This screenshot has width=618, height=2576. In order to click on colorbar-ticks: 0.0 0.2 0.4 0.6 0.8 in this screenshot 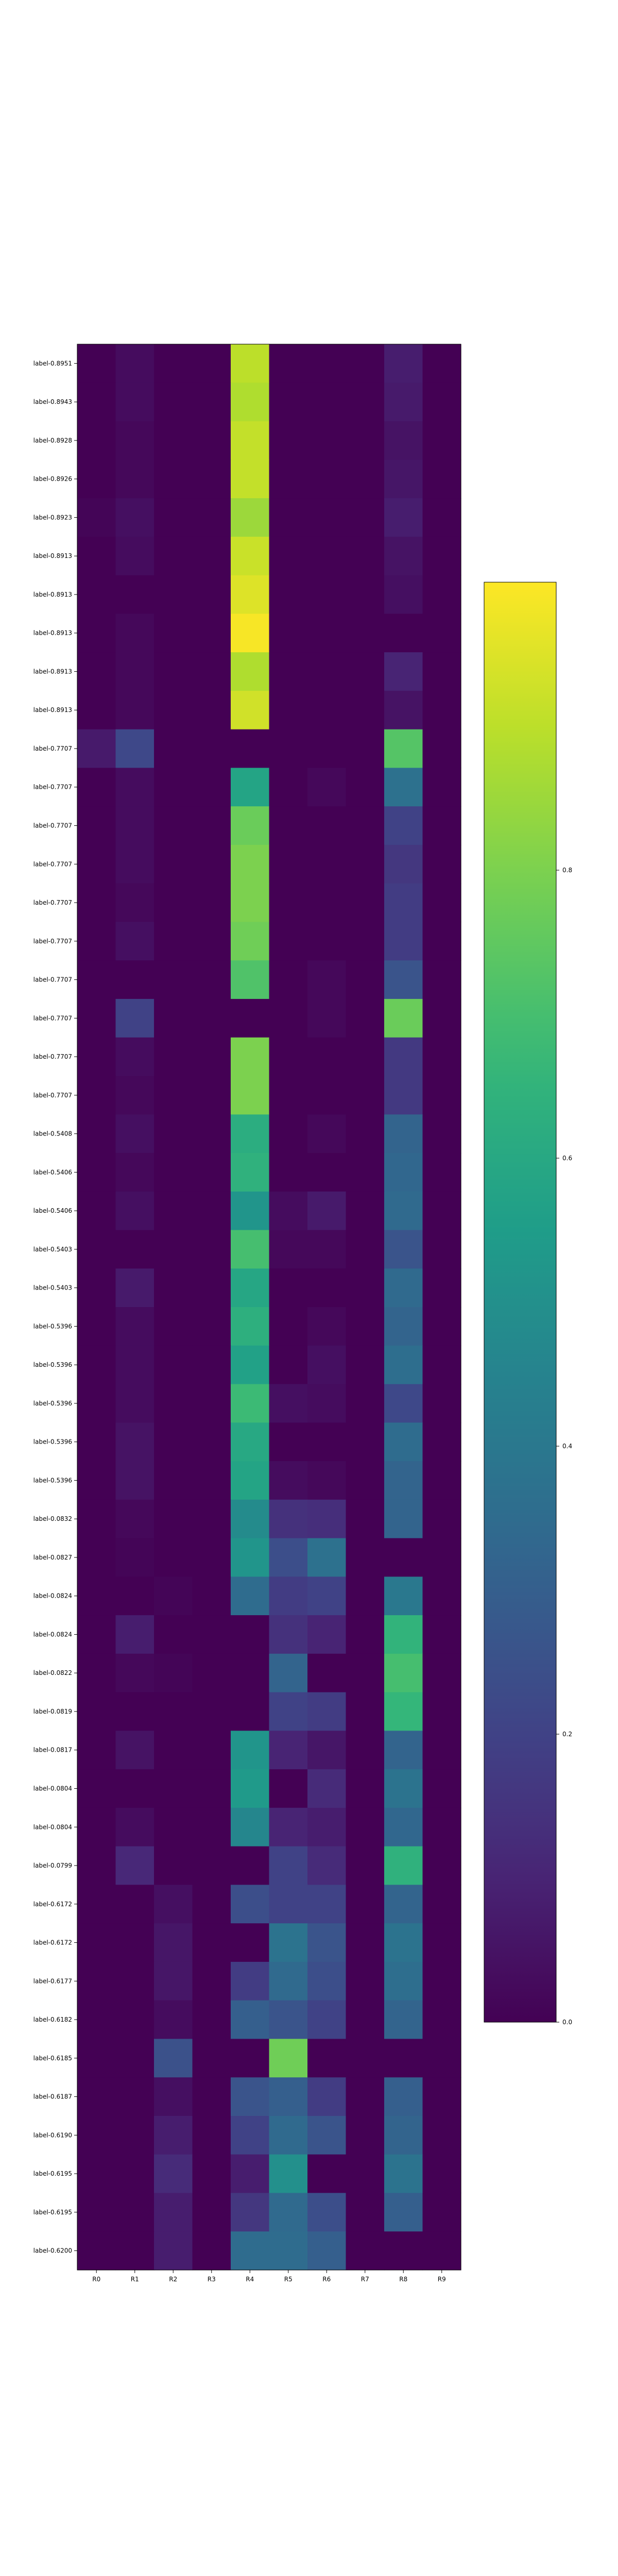, I will do `click(564, 1446)`.